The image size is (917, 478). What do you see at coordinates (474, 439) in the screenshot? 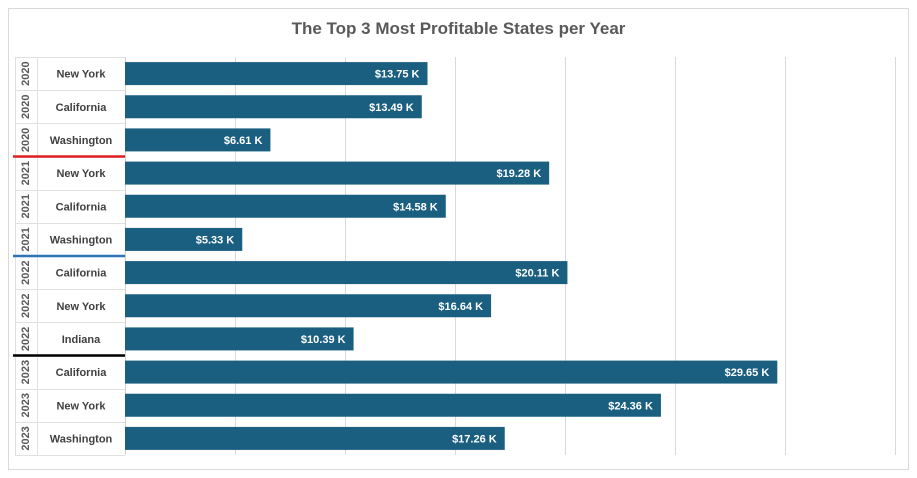
I see `data-label: $17.26 K` at bounding box center [474, 439].